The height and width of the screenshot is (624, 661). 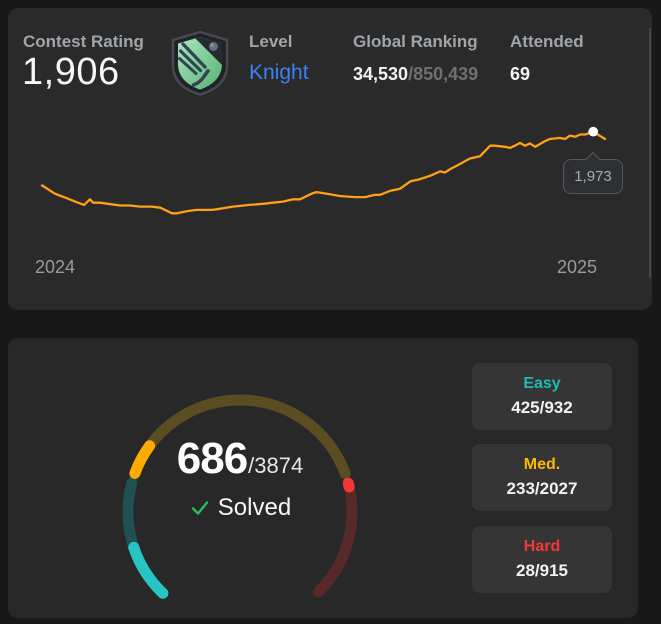 What do you see at coordinates (542, 464) in the screenshot?
I see `medium-label: Med.` at bounding box center [542, 464].